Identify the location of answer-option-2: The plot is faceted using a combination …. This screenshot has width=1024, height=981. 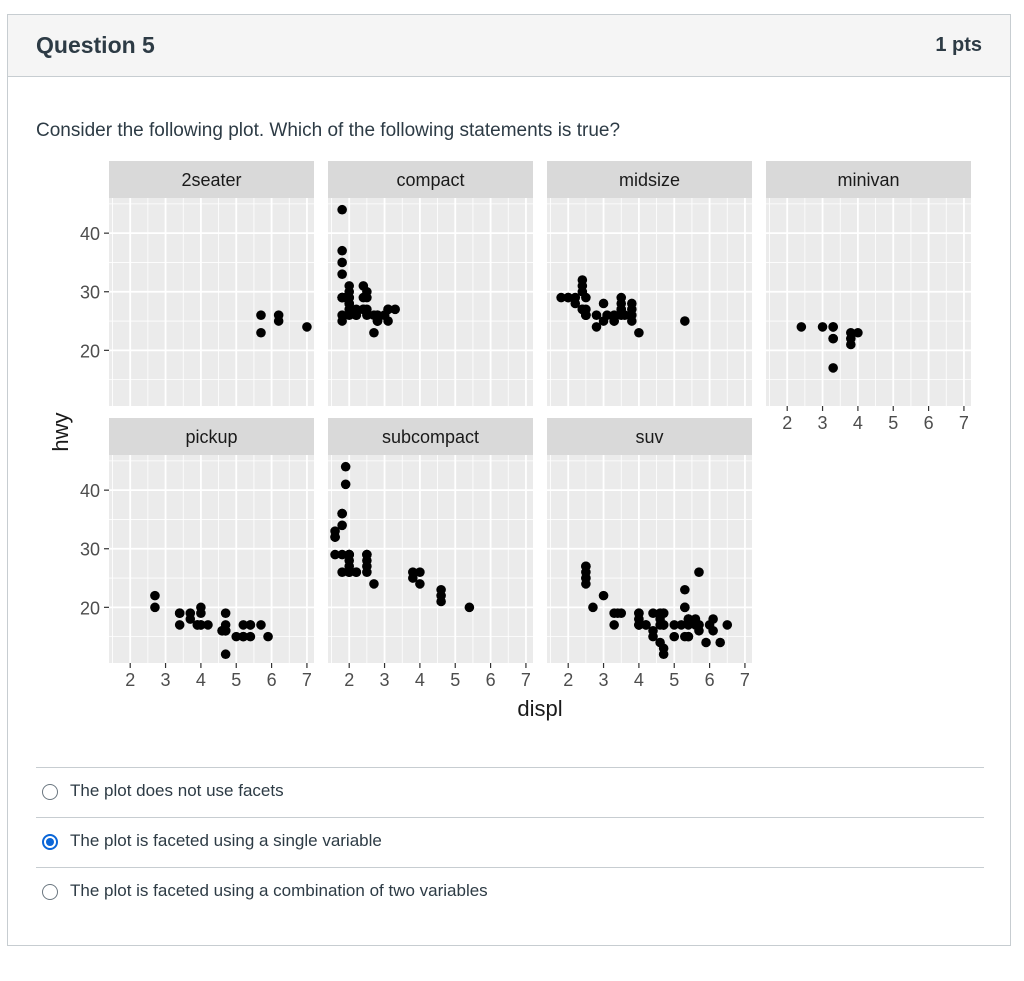
(510, 892).